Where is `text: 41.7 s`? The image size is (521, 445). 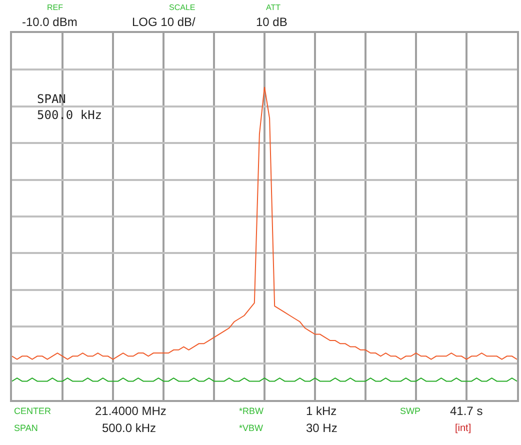
text: 41.7 s is located at coordinates (466, 411).